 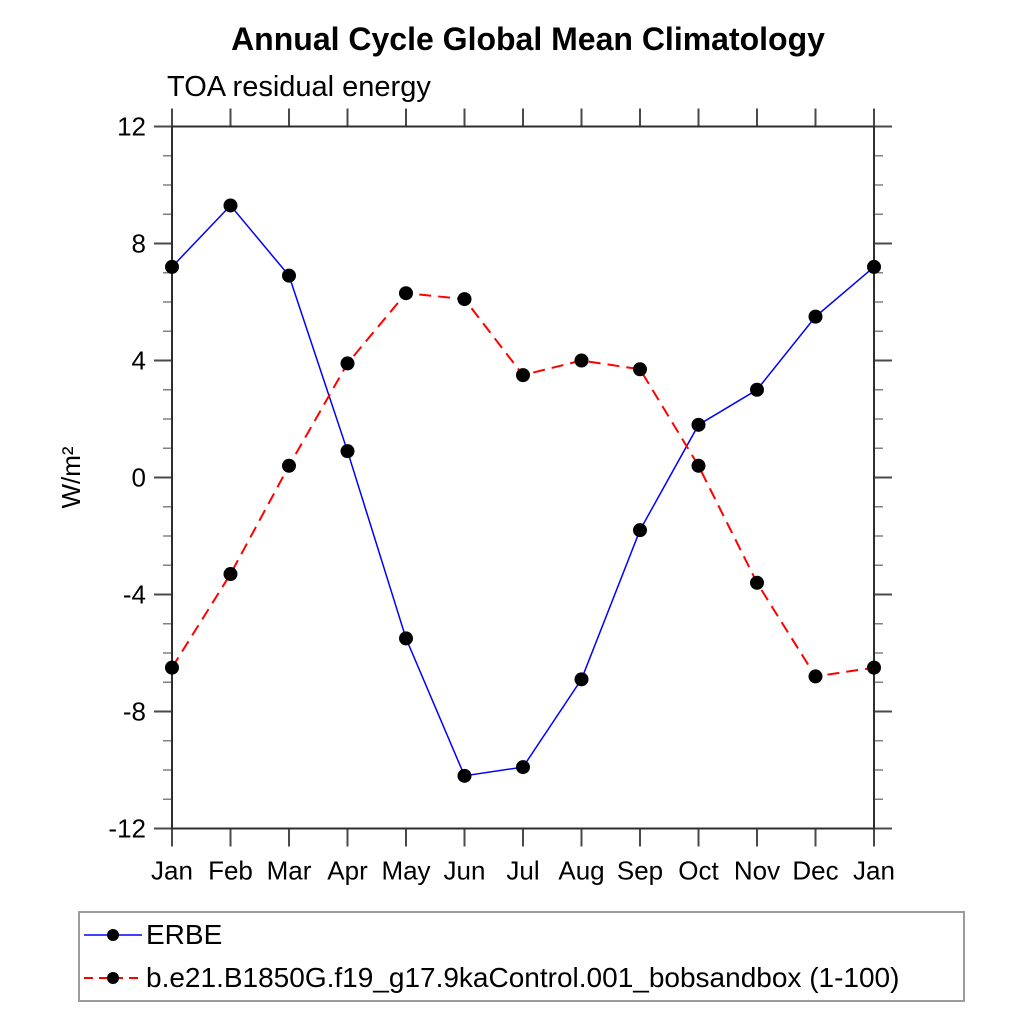 I want to click on x-tick-label: Sep, so click(x=640, y=871).